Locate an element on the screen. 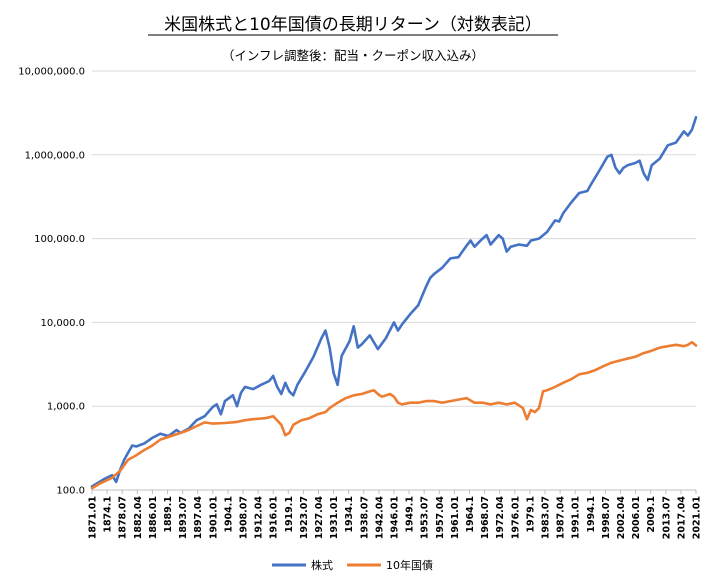 The image size is (706, 577). legend-item-bonds: 10年国債 is located at coordinates (390, 565).